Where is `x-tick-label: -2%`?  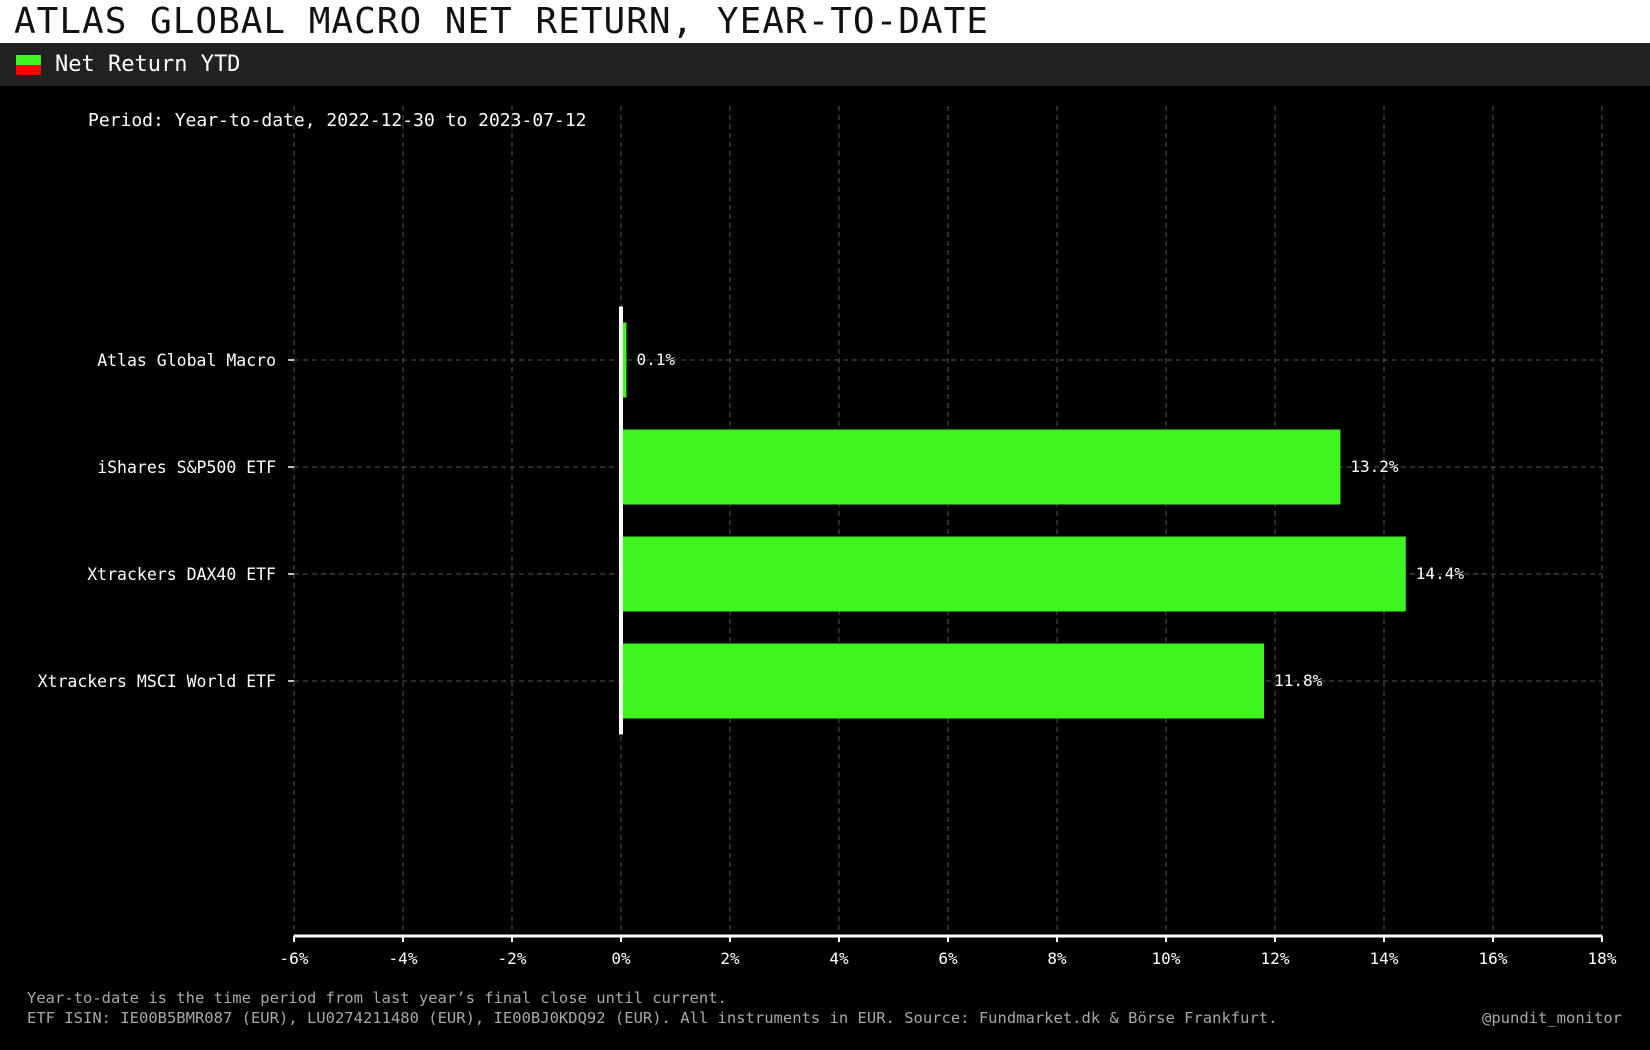 x-tick-label: -2% is located at coordinates (512, 958).